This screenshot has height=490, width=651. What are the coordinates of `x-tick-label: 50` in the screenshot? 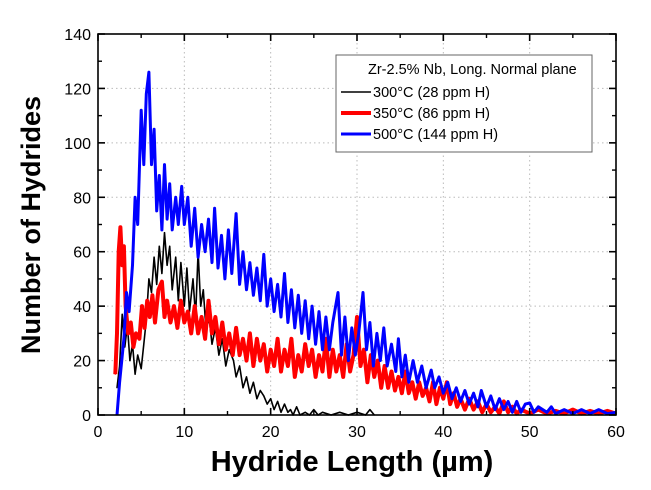 It's located at (530, 432).